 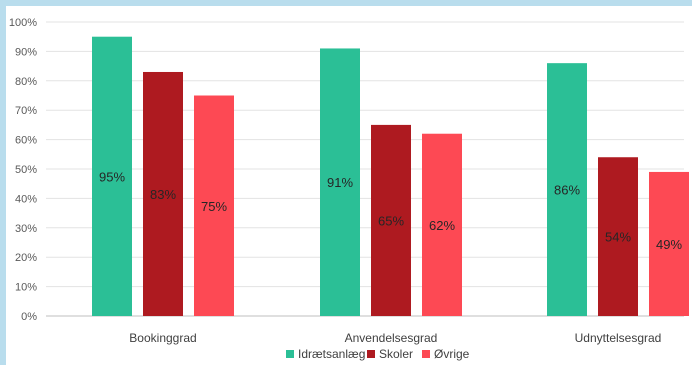 I want to click on y-tick-label: 0%, so click(x=29, y=317).